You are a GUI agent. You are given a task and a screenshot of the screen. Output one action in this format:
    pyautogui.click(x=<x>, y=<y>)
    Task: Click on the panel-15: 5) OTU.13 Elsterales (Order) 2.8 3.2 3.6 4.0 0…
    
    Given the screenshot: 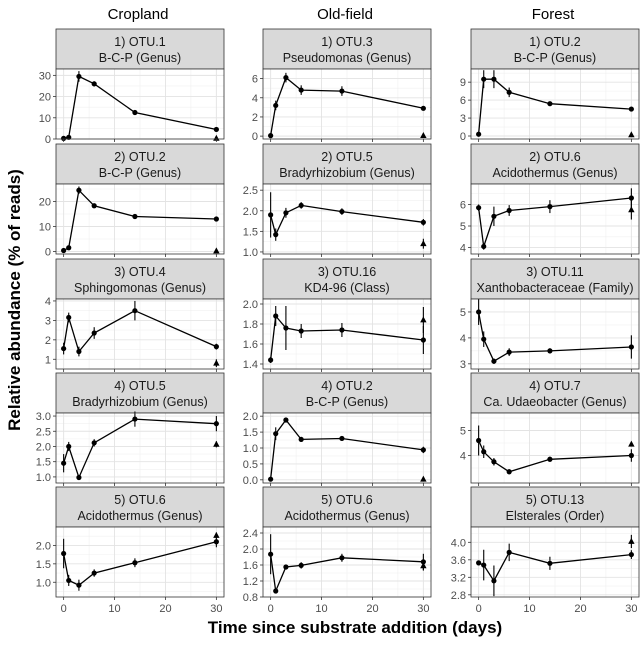 What is the action you would take?
    pyautogui.click(x=545, y=550)
    